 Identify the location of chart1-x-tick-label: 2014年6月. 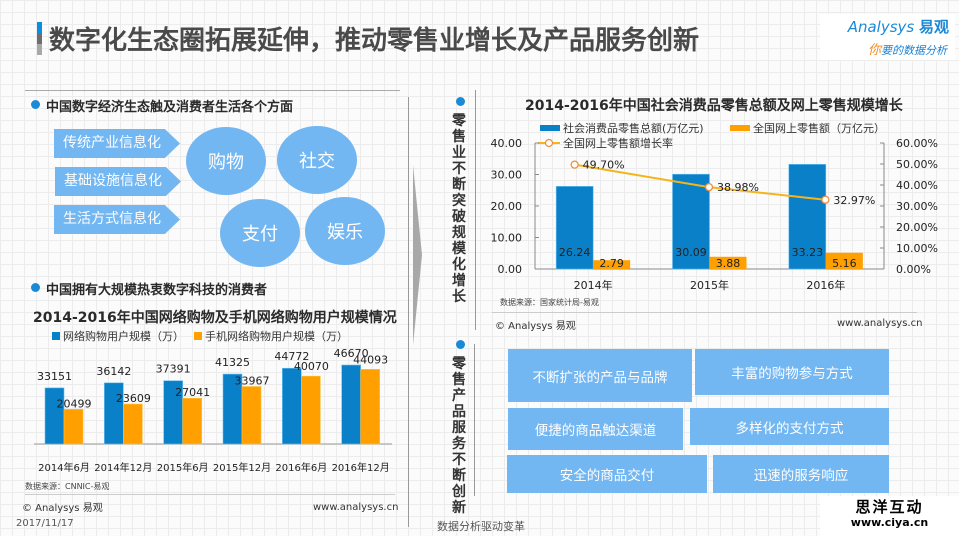
(64, 467).